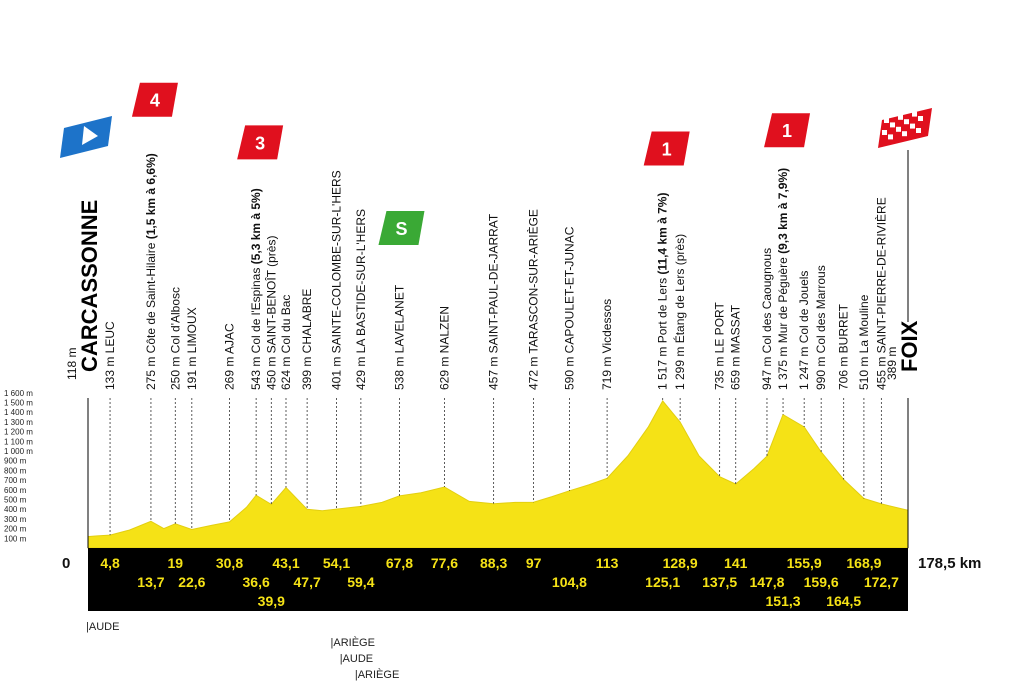  What do you see at coordinates (494, 283) in the screenshot?
I see `waypoint-name: SAINT-PAUL-DE-JARRAT` at bounding box center [494, 283].